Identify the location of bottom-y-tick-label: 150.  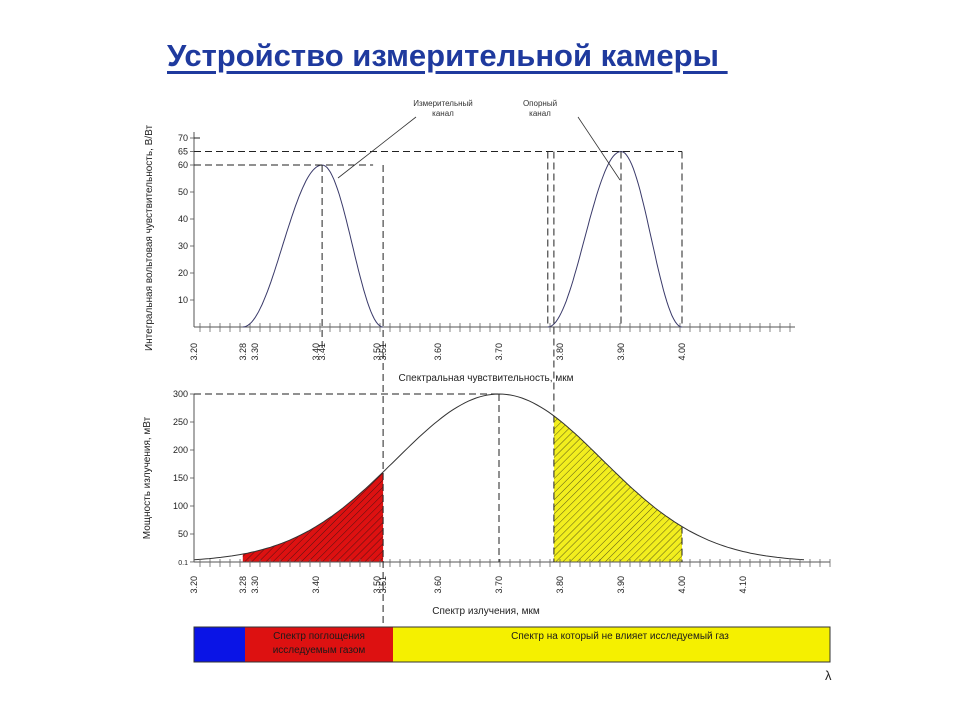
(180, 478).